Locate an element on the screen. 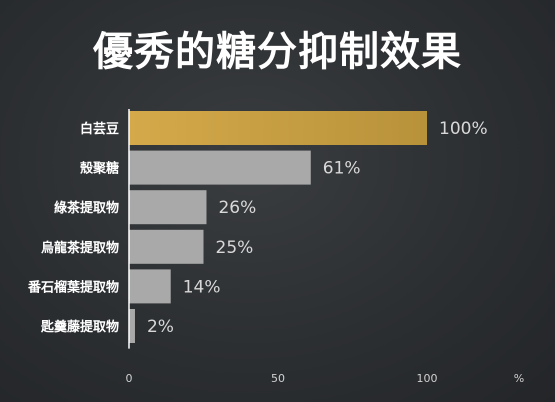 The width and height of the screenshot is (555, 402). value-label: 26% is located at coordinates (237, 208).